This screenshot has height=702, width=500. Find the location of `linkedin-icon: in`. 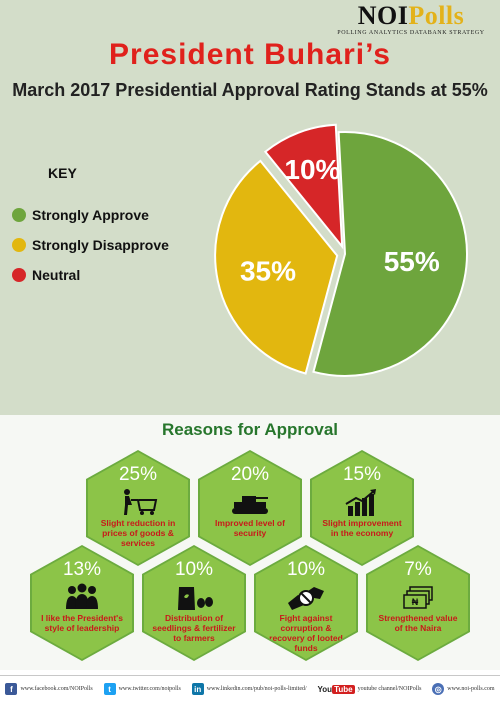

linkedin-icon: in is located at coordinates (197, 689).